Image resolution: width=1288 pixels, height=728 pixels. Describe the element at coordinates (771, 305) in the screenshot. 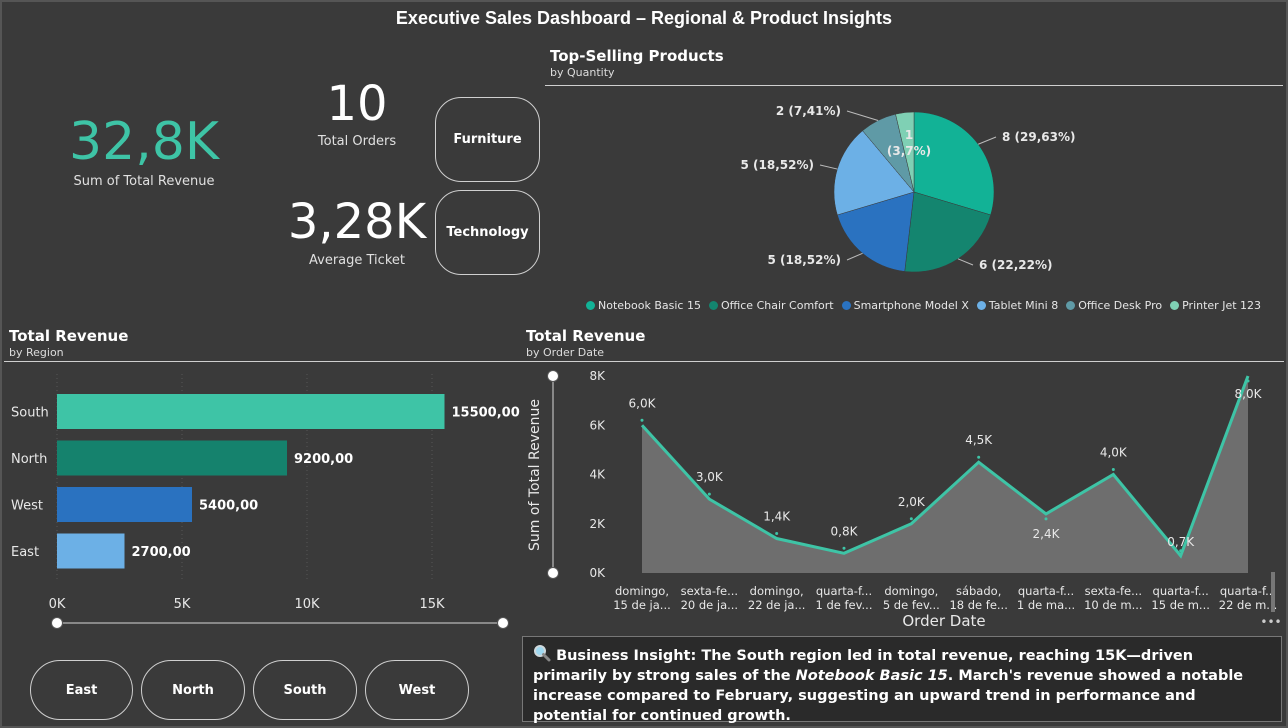

I see `legend-item: Office Chair Comfort` at that location.